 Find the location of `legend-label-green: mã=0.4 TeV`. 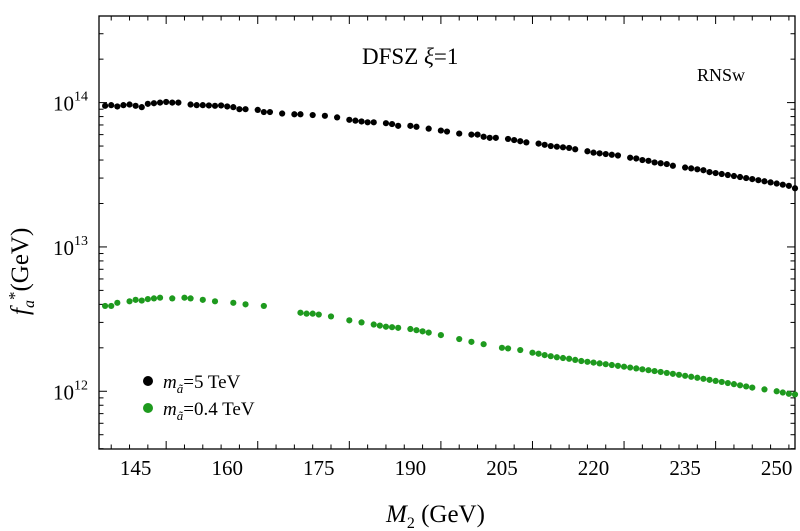

legend-label-green: mã=0.4 TeV is located at coordinates (209, 411).